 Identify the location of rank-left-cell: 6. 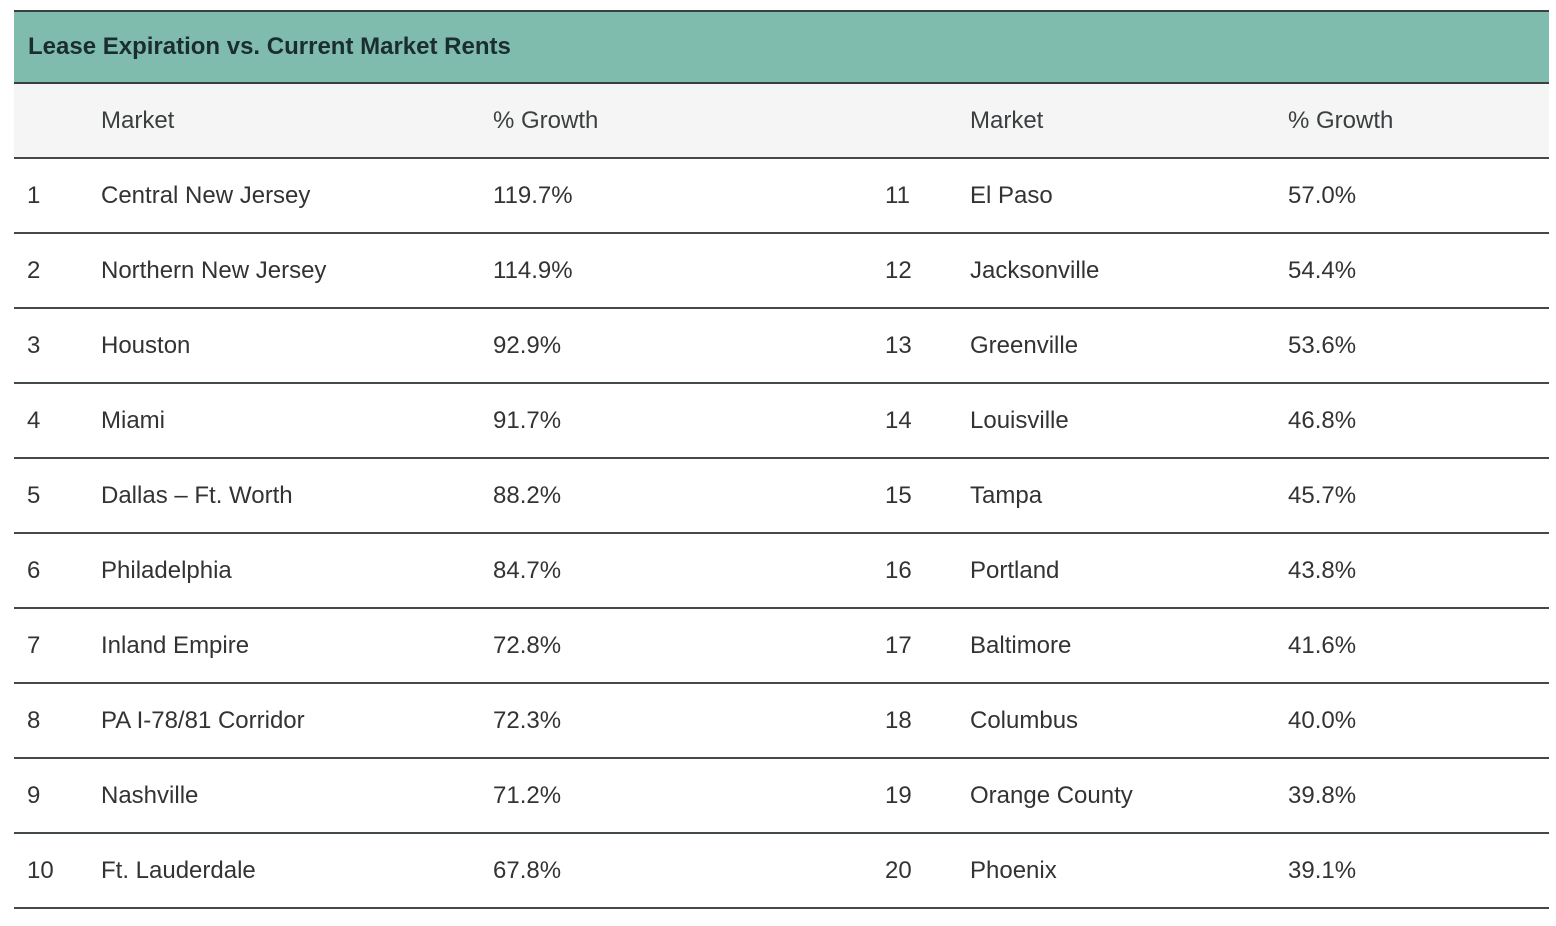
(34, 570).